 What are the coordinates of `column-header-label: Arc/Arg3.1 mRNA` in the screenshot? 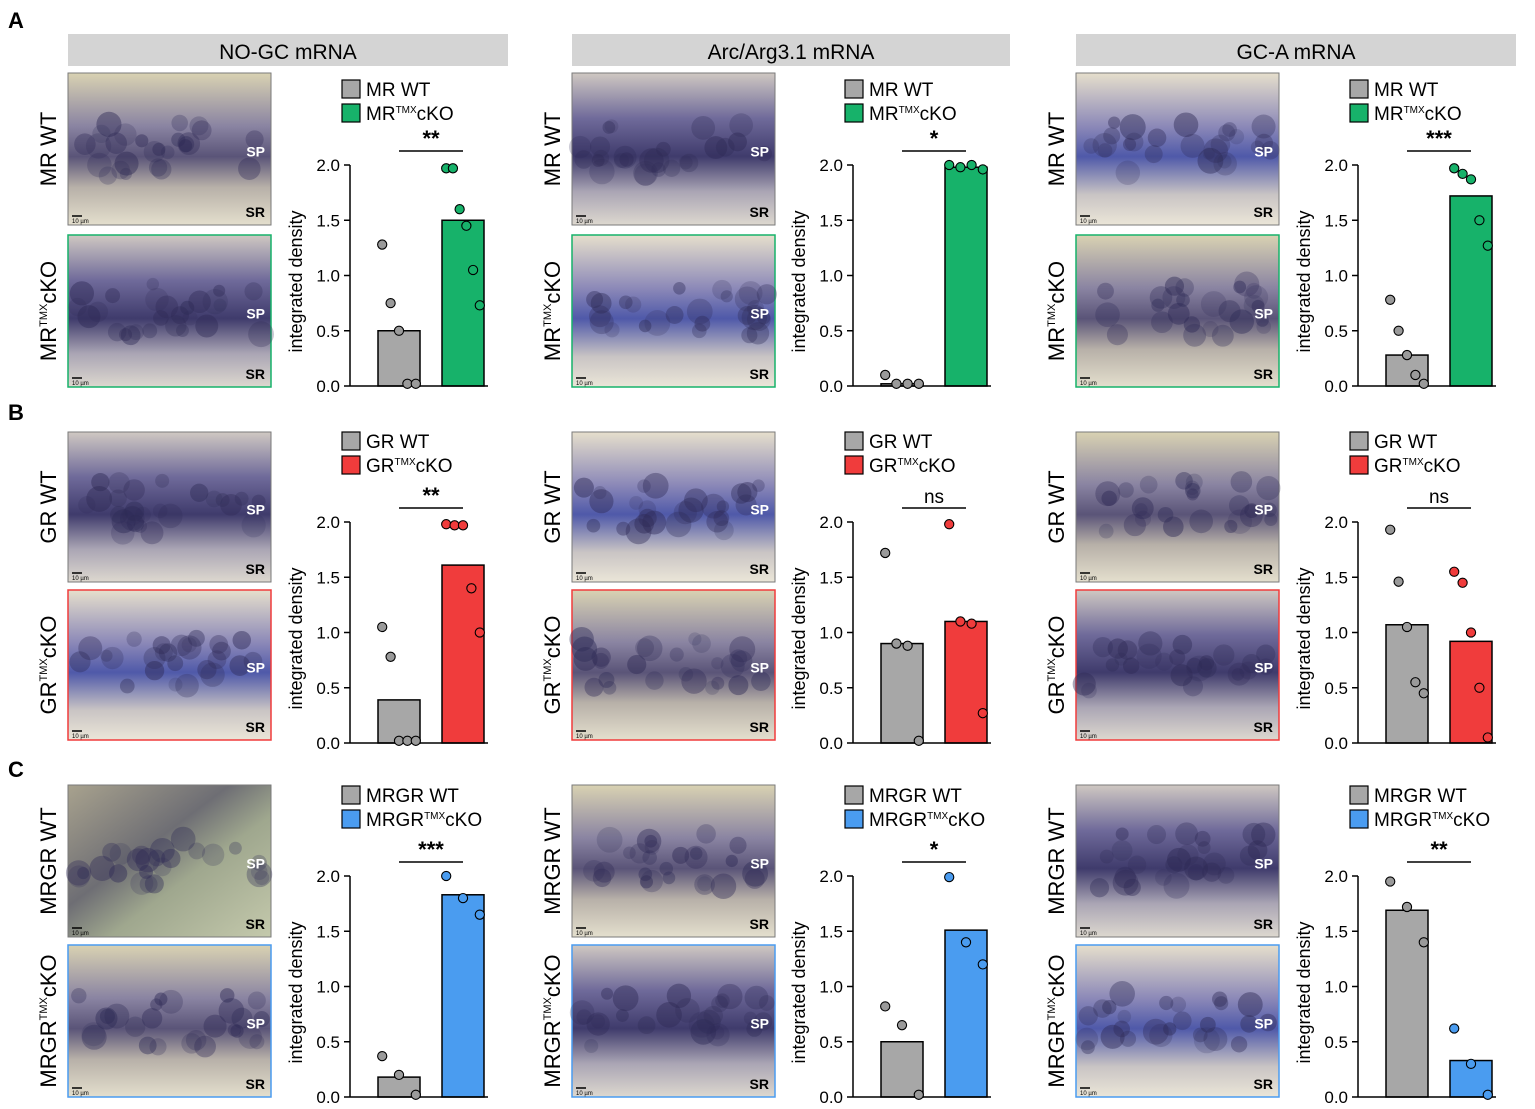 It's located at (791, 52).